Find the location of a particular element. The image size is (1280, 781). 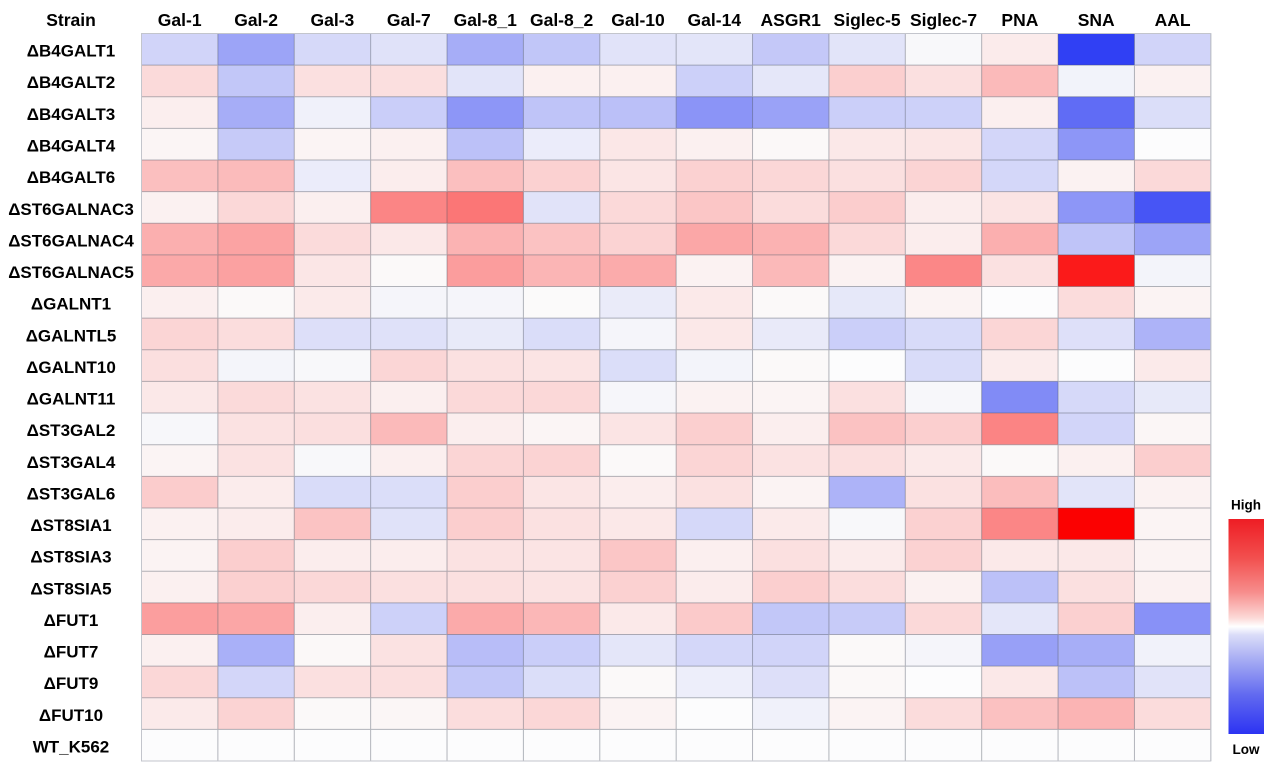

svg-text: Gal-2 is located at coordinates (256, 20).